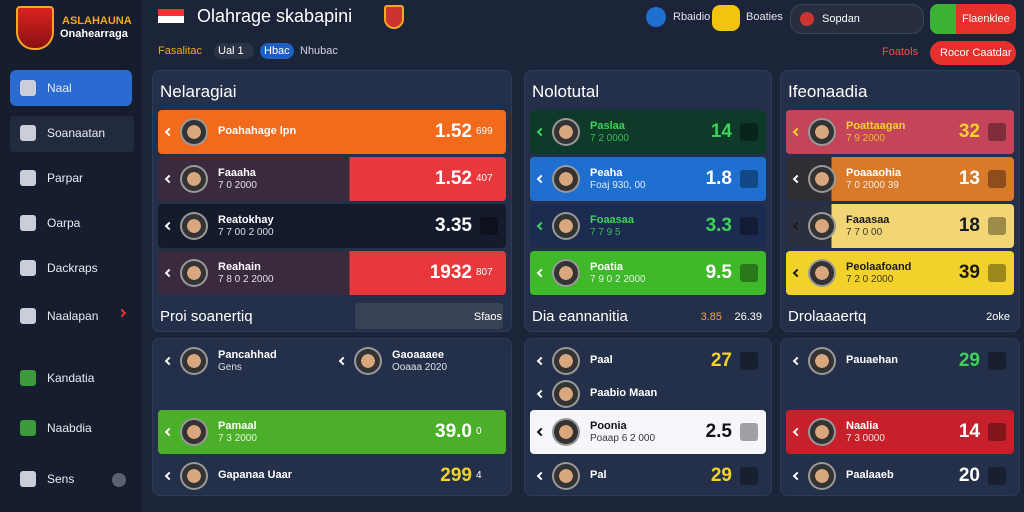  What do you see at coordinates (718, 178) in the screenshot?
I see `odds: 1.8` at bounding box center [718, 178].